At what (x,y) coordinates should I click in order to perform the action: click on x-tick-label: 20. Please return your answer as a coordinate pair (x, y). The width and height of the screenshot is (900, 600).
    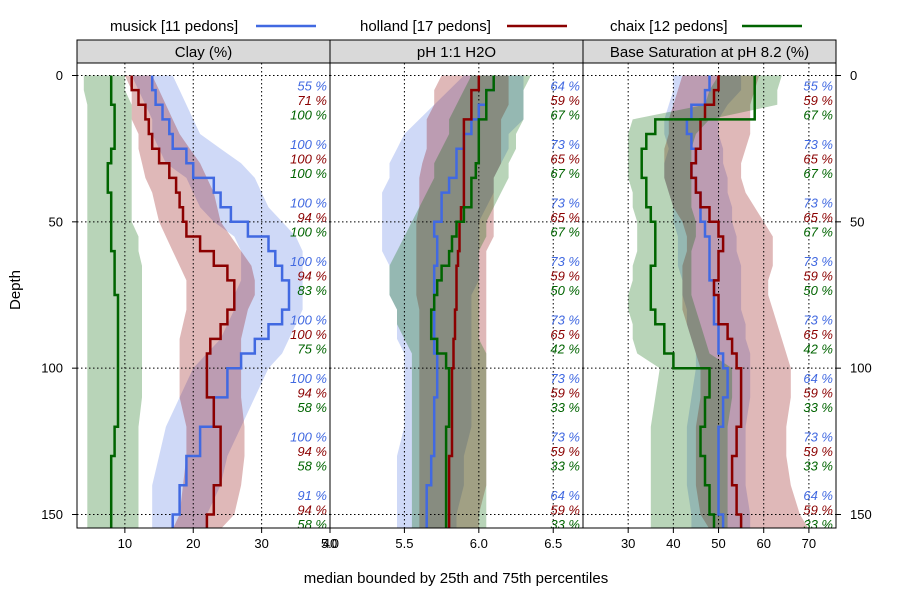
    Looking at the image, I should click on (193, 543).